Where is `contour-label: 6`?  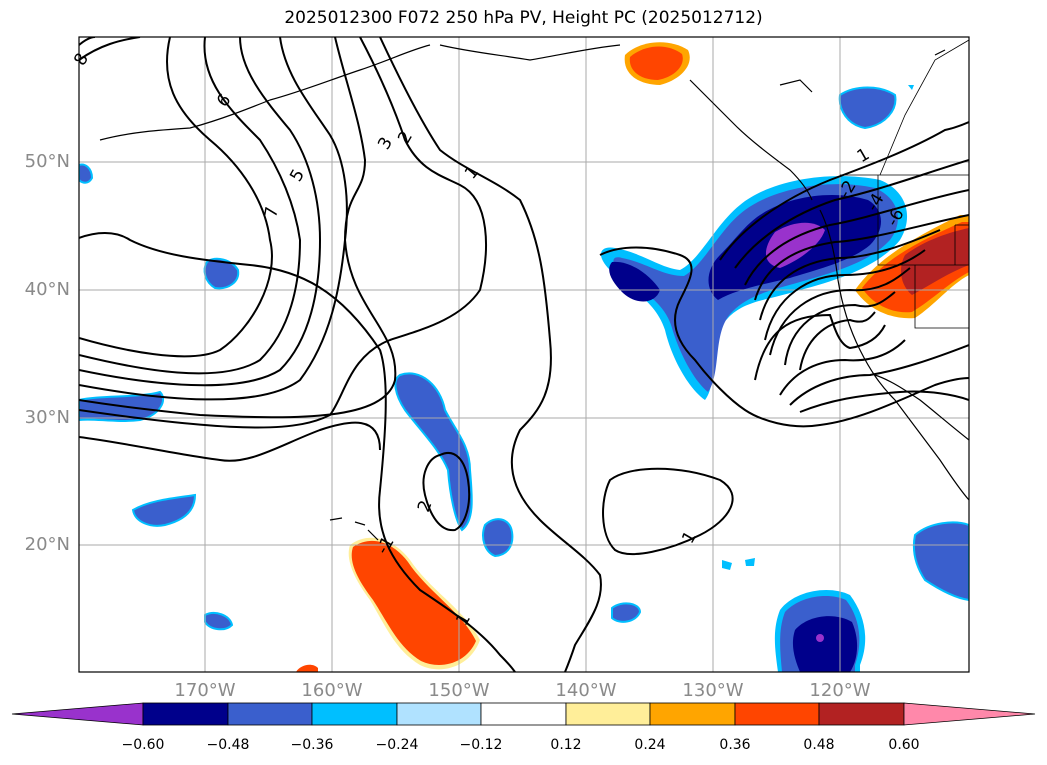 contour-label: 6 is located at coordinates (224, 100).